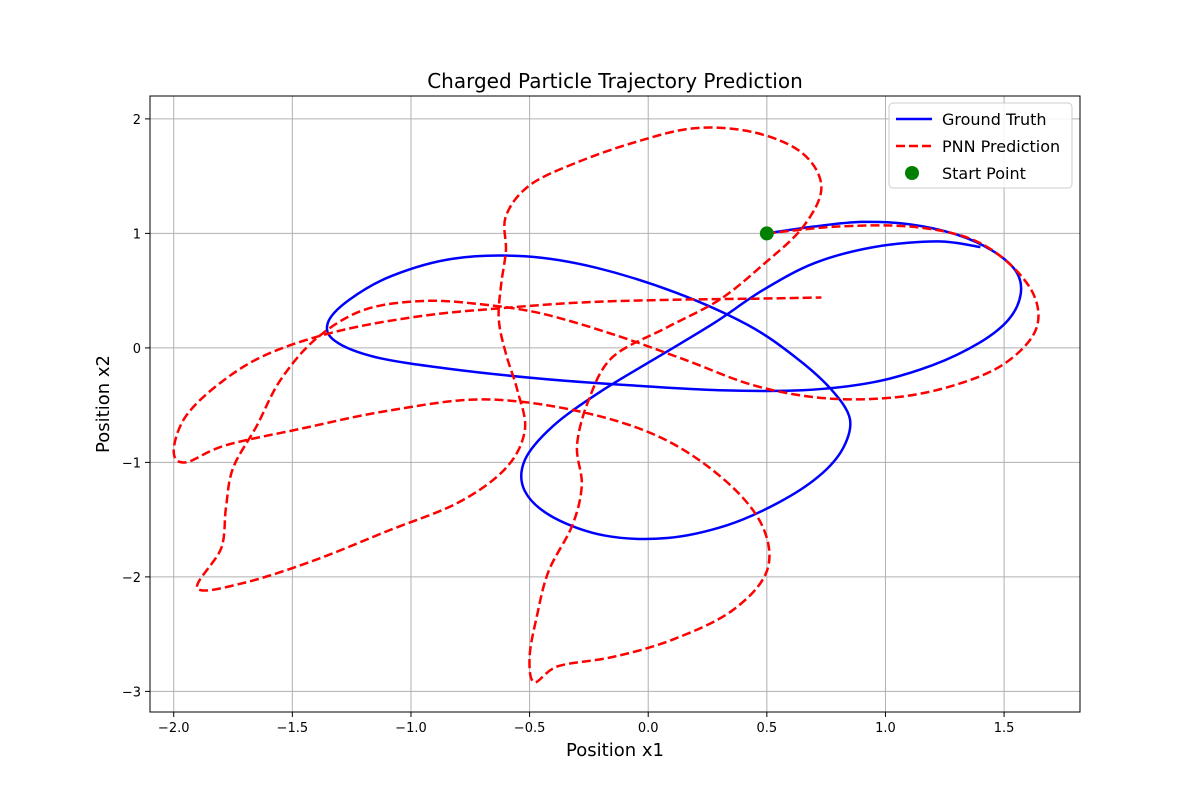  What do you see at coordinates (912, 173) in the screenshot?
I see `legend-start-point-swatch` at bounding box center [912, 173].